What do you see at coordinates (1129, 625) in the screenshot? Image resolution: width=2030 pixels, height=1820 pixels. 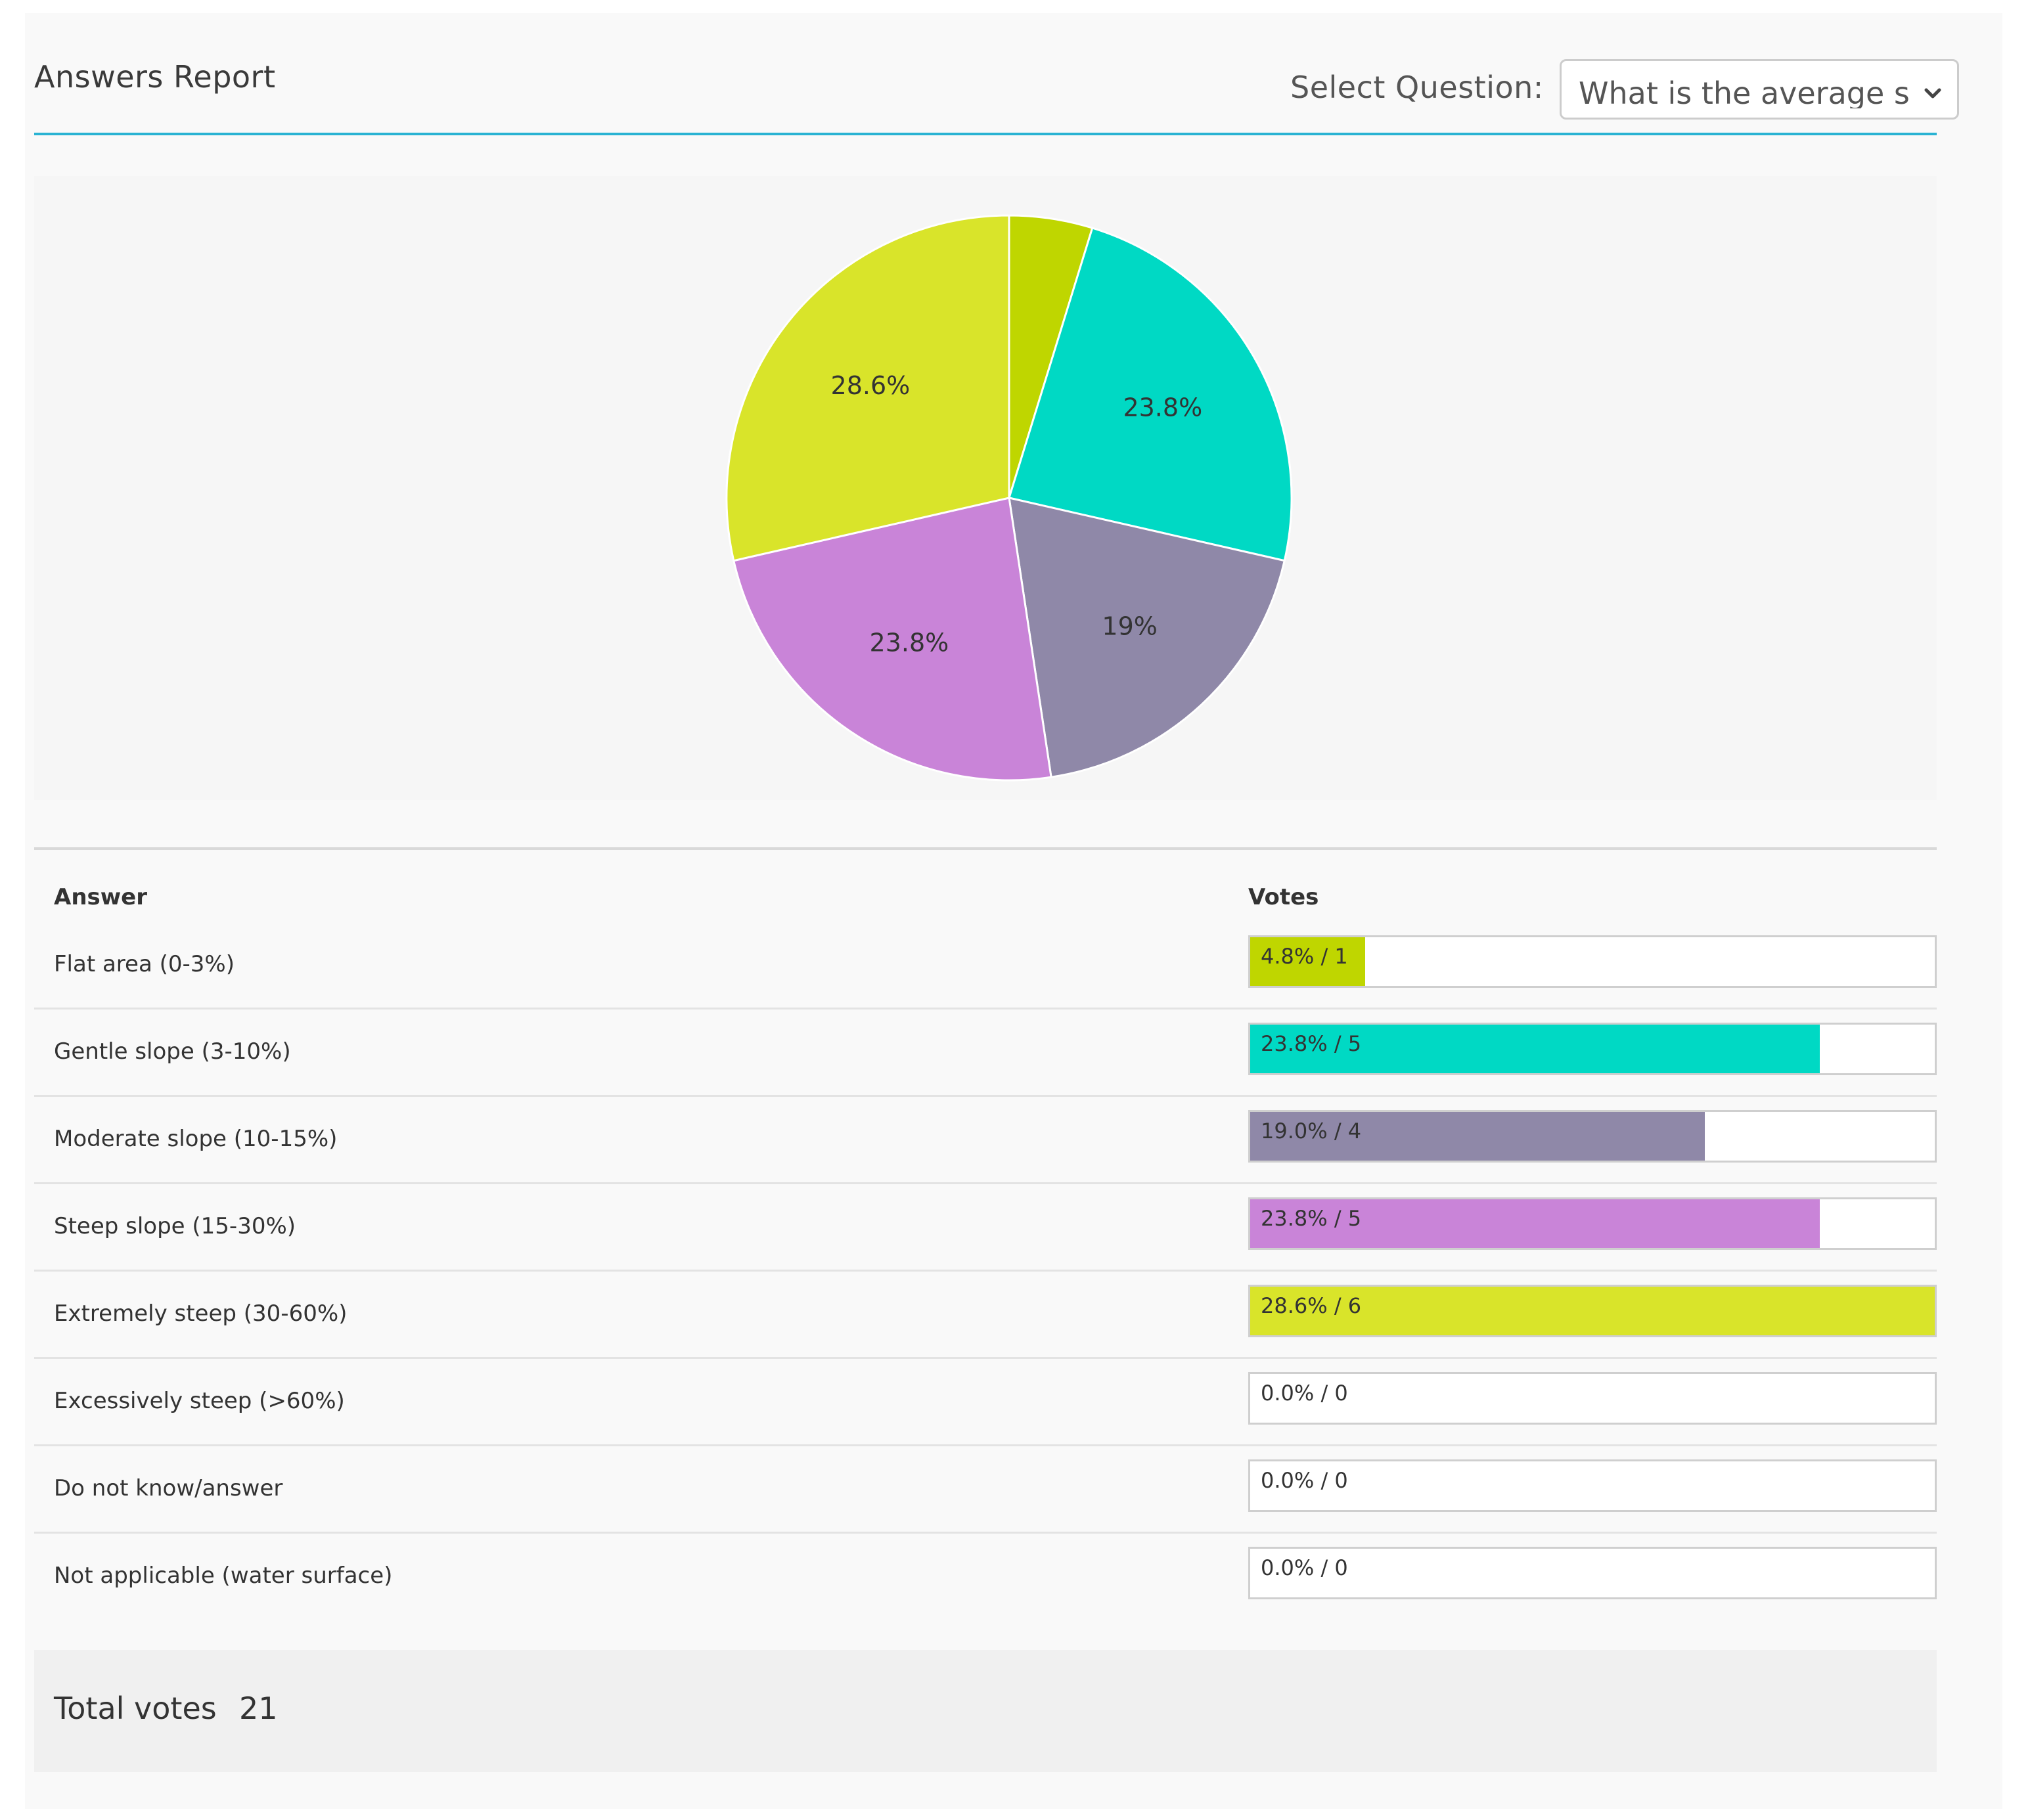 I see `pie-slice-label: 19%` at bounding box center [1129, 625].